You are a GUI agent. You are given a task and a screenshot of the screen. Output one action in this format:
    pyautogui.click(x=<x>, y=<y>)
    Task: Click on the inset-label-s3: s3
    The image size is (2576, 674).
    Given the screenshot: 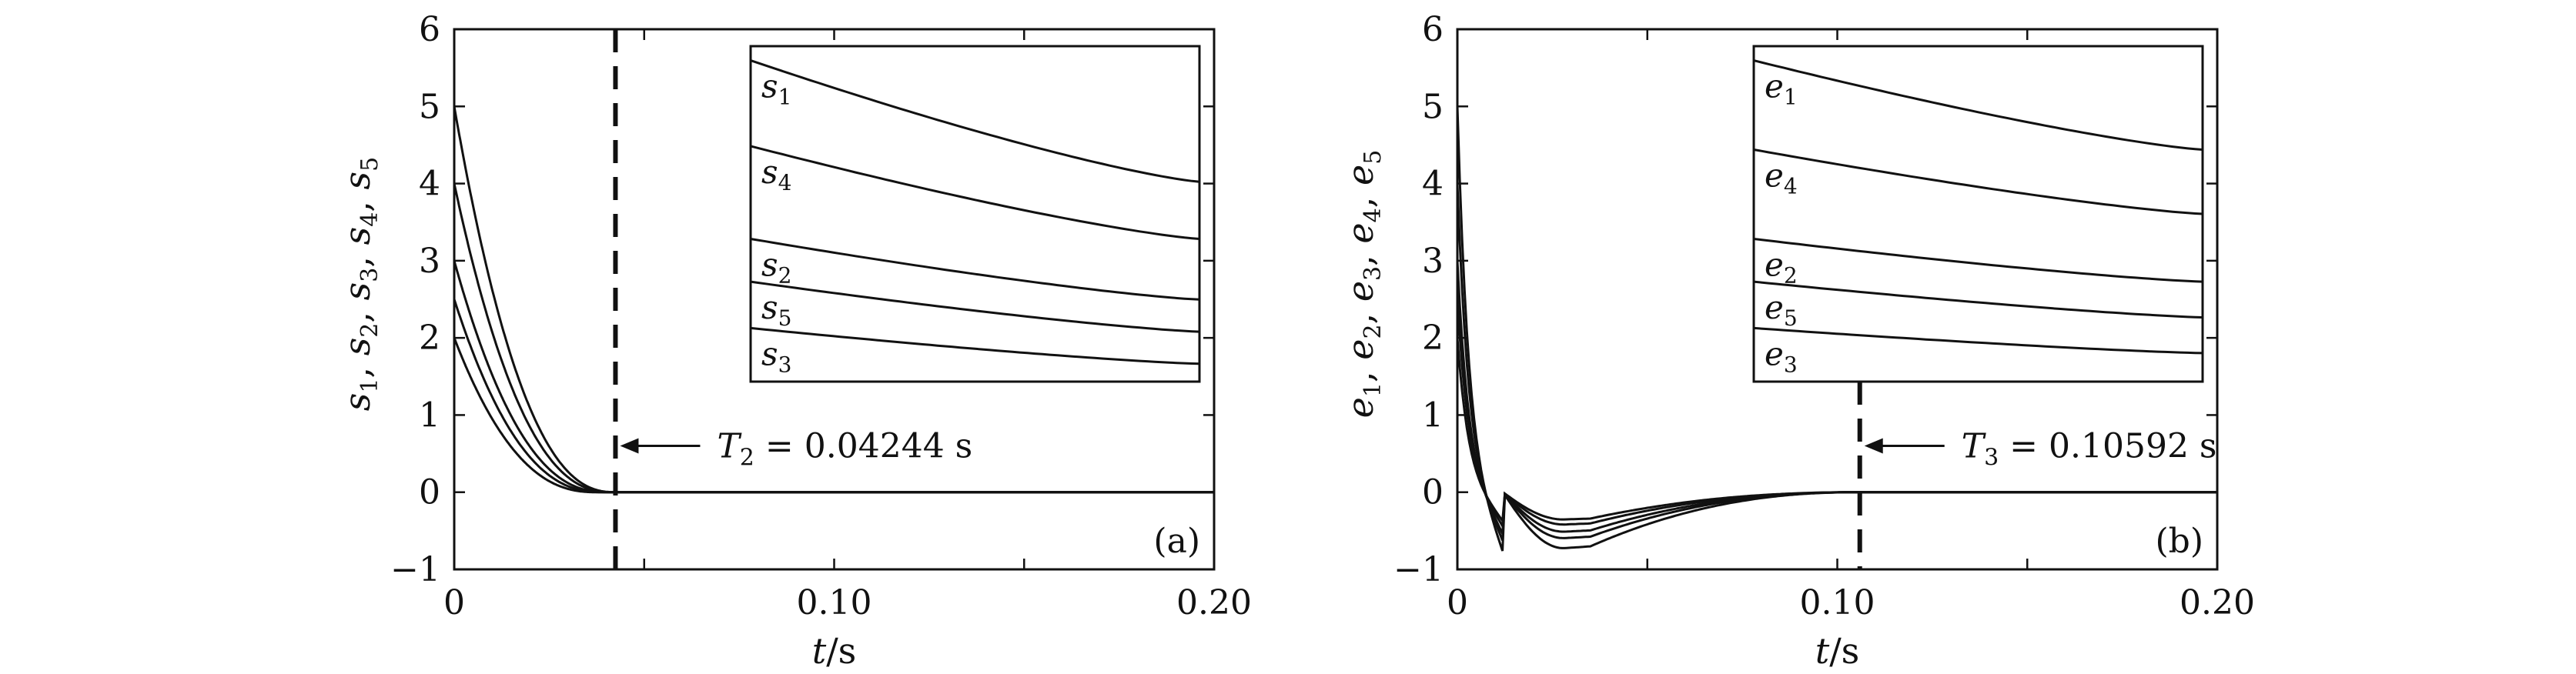 What is the action you would take?
    pyautogui.click(x=776, y=356)
    